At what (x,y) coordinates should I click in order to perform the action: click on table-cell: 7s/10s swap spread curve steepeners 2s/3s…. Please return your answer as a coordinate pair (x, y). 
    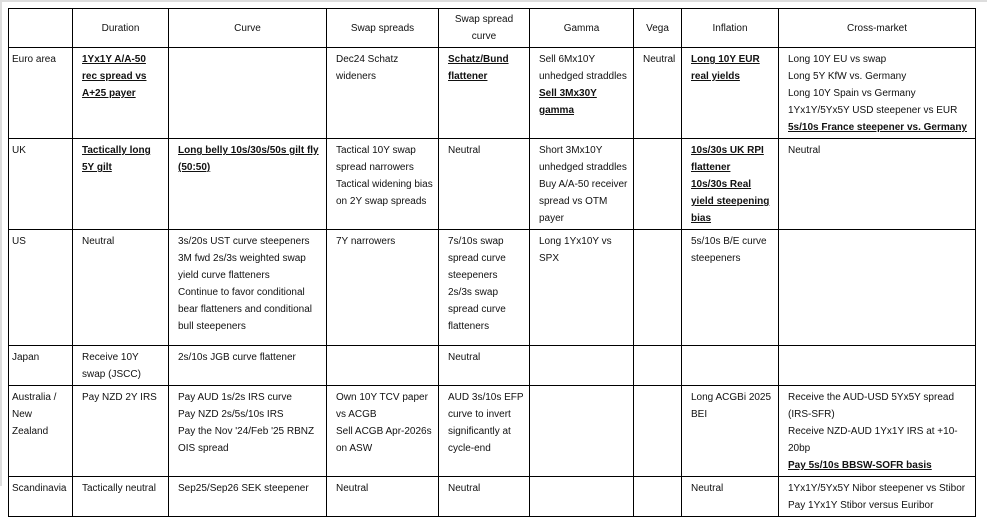
    Looking at the image, I should click on (484, 287).